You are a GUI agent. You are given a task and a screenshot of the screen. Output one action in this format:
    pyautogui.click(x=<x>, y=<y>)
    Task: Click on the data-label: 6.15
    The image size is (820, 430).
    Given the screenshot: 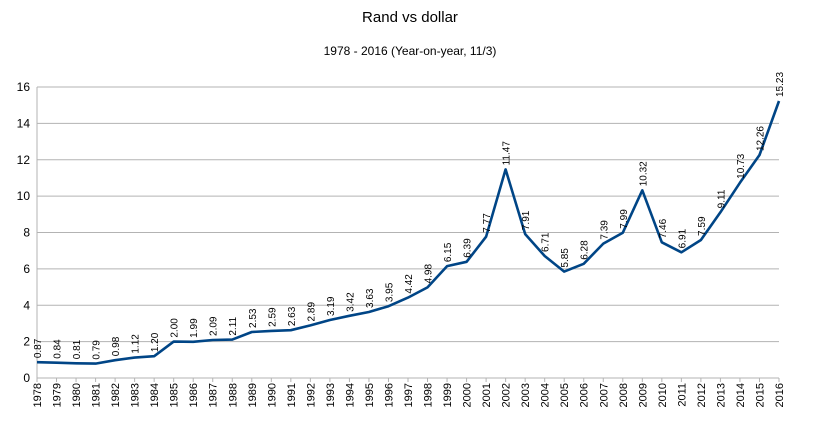 What is the action you would take?
    pyautogui.click(x=448, y=252)
    